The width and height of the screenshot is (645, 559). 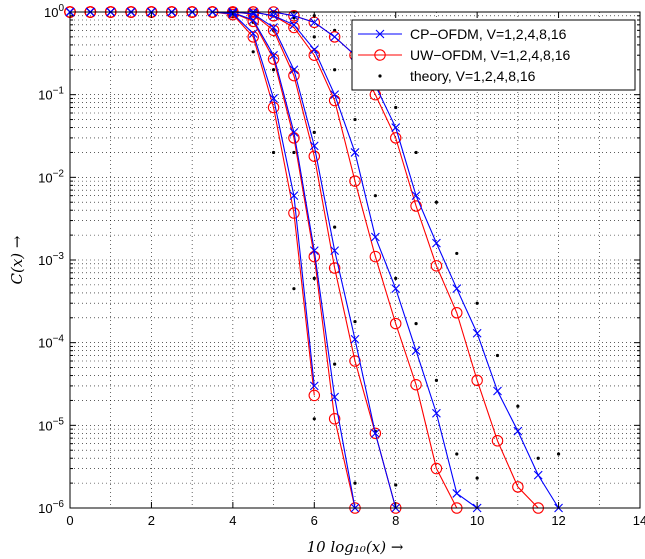 What do you see at coordinates (355, 520) in the screenshot?
I see `x-tick-labels: 0 2 4 6 8 10 12 14` at bounding box center [355, 520].